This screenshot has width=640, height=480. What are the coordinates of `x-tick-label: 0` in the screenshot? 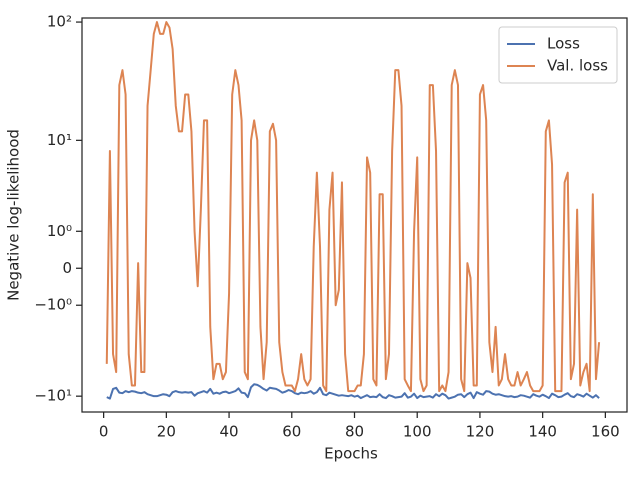 It's located at (104, 432).